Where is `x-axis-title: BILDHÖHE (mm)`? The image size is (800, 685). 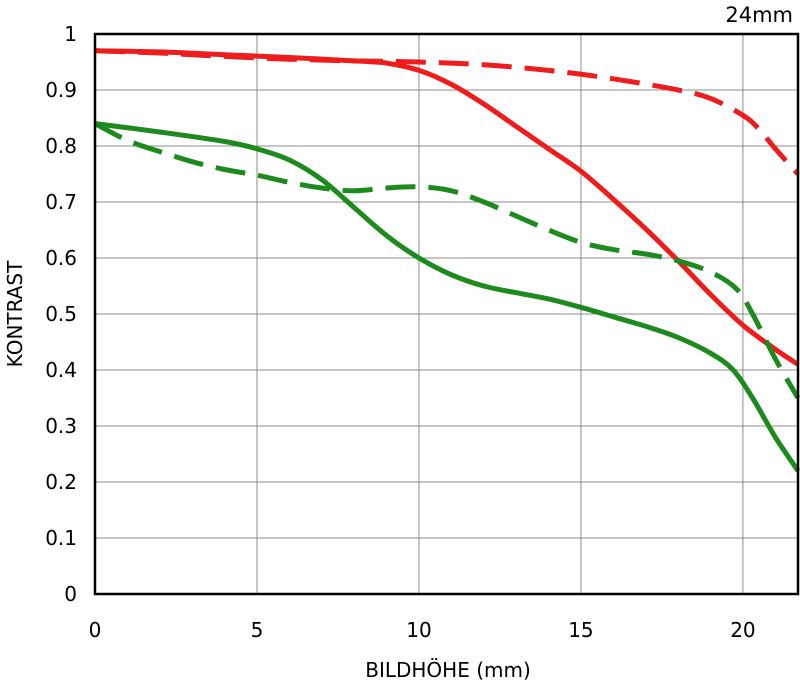
x-axis-title: BILDHÖHE (mm) is located at coordinates (448, 670).